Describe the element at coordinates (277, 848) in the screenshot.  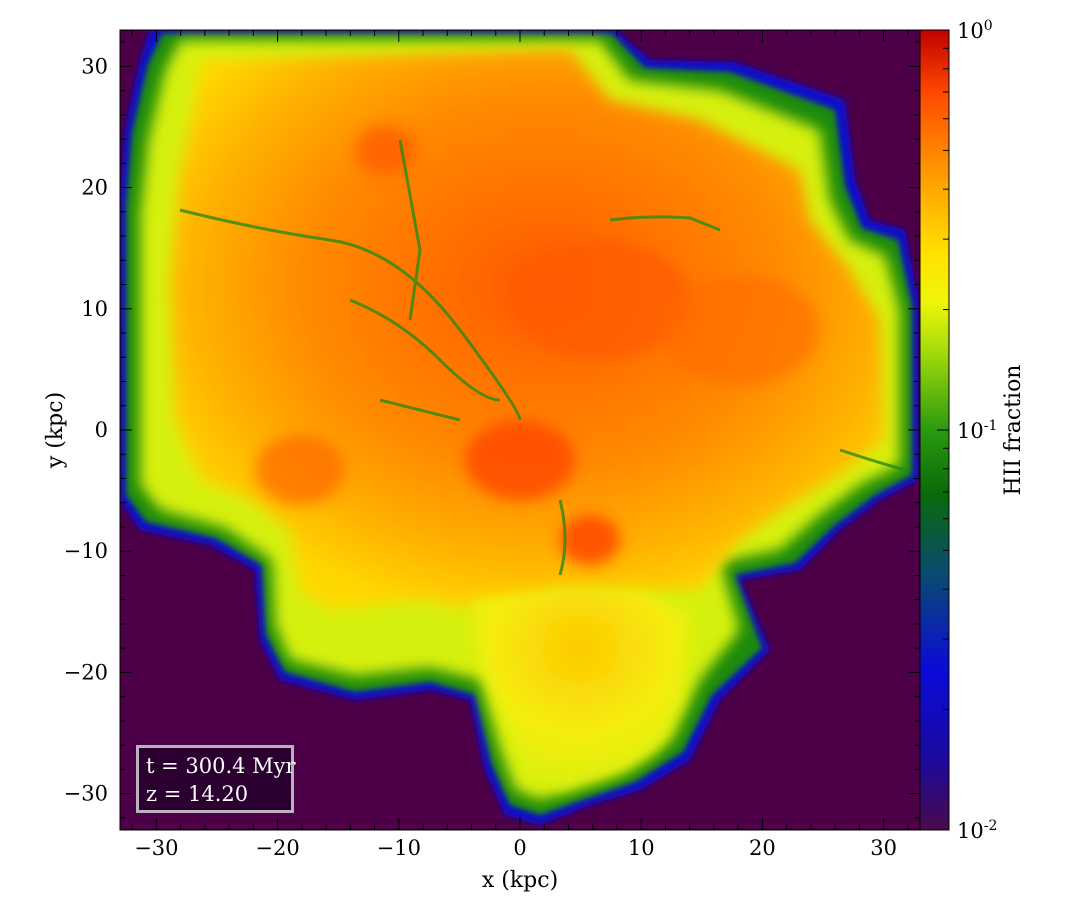
I see `x-tick-label: −20` at that location.